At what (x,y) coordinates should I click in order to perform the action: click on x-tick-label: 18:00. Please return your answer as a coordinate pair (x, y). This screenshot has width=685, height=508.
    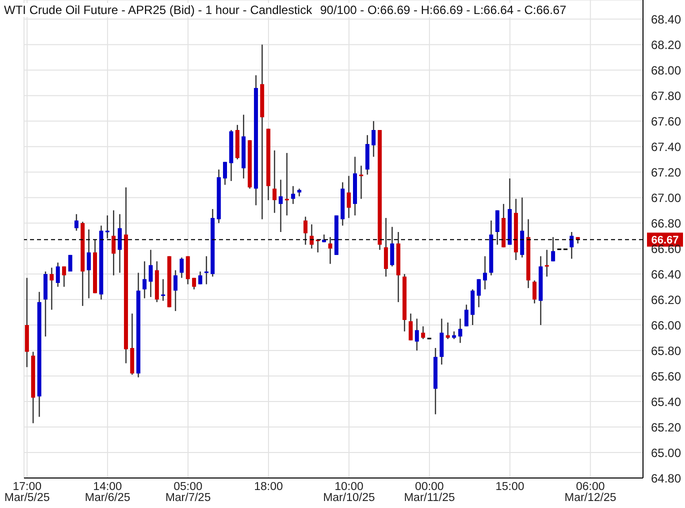
    Looking at the image, I should click on (268, 487).